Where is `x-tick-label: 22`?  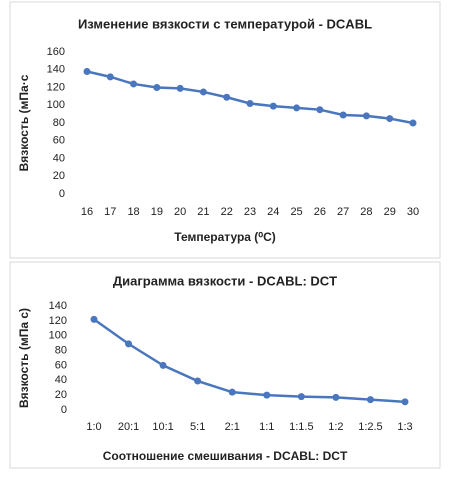
x-tick-label: 22 is located at coordinates (227, 212).